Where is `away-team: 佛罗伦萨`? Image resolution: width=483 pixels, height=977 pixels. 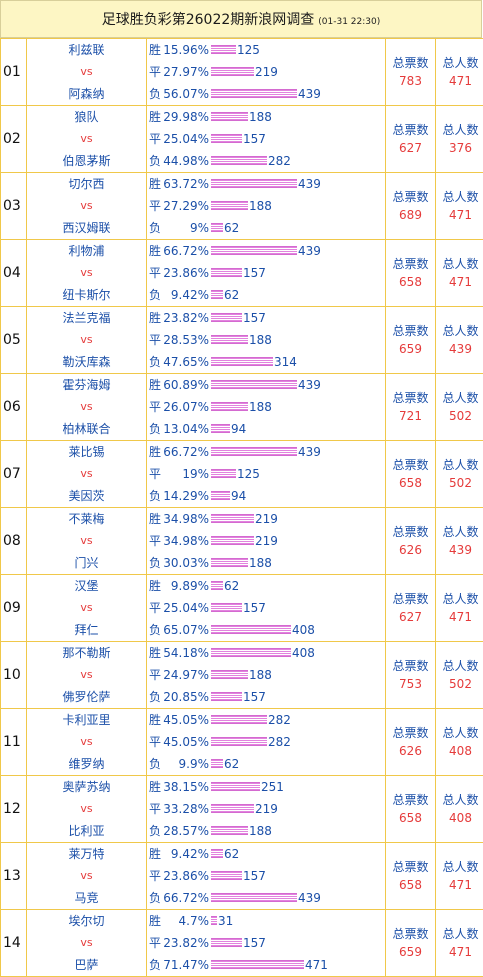 away-team: 佛罗伦萨 is located at coordinates (86, 697).